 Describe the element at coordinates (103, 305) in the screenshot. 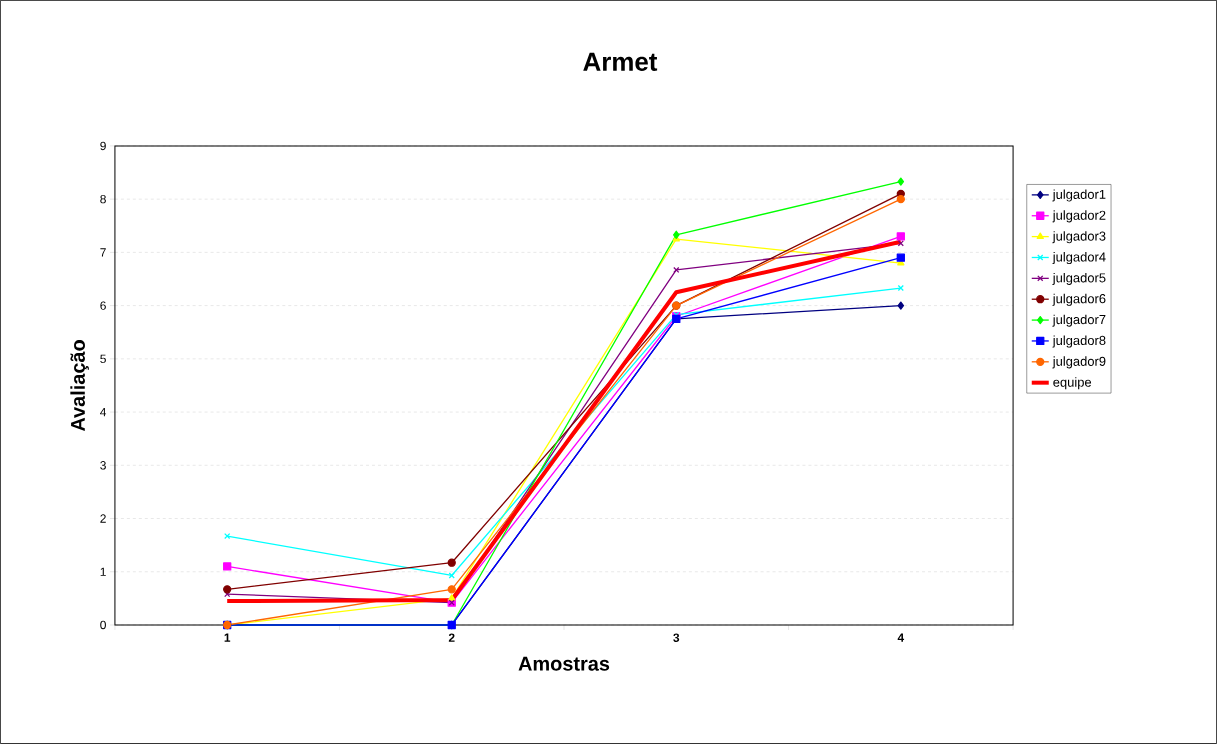

I see `y-tick-label: 6` at that location.